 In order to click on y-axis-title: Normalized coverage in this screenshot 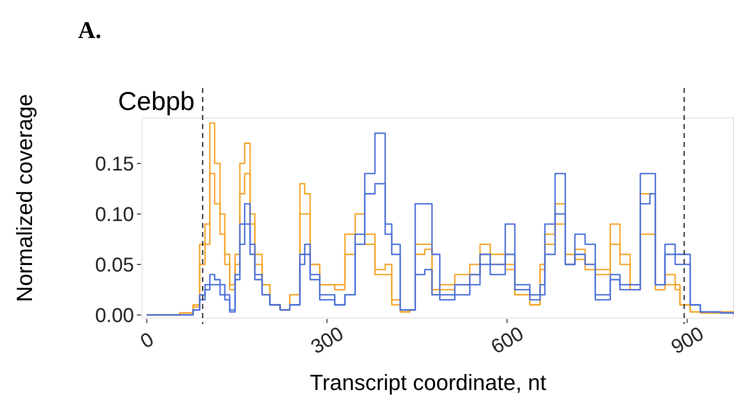, I will do `click(24, 198)`.